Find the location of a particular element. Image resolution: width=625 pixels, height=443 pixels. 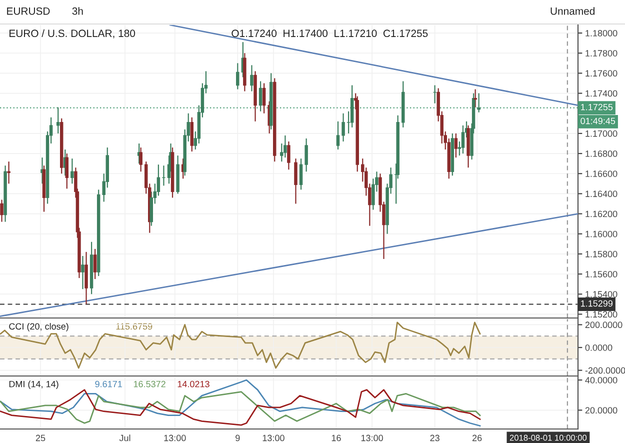

annotation: 9.6171 is located at coordinates (108, 384).